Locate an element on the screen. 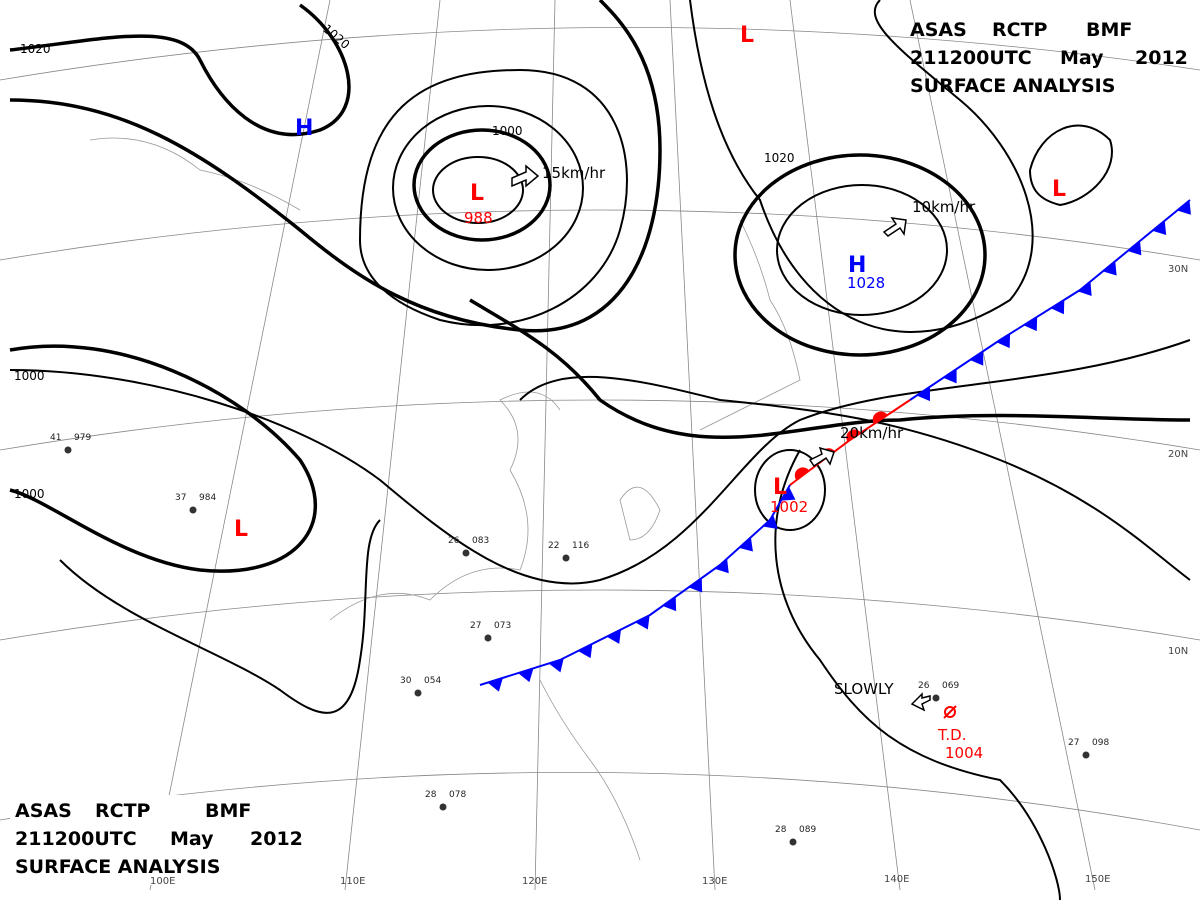 This screenshot has width=1200, height=900. station-pressure: 089 is located at coordinates (807, 830).